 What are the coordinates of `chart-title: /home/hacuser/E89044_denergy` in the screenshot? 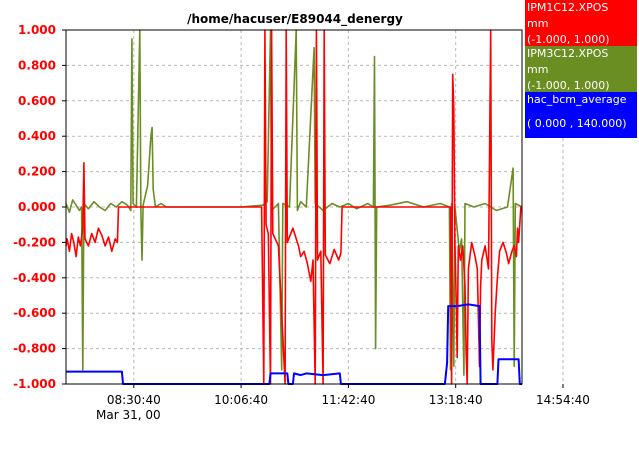 It's located at (295, 19).